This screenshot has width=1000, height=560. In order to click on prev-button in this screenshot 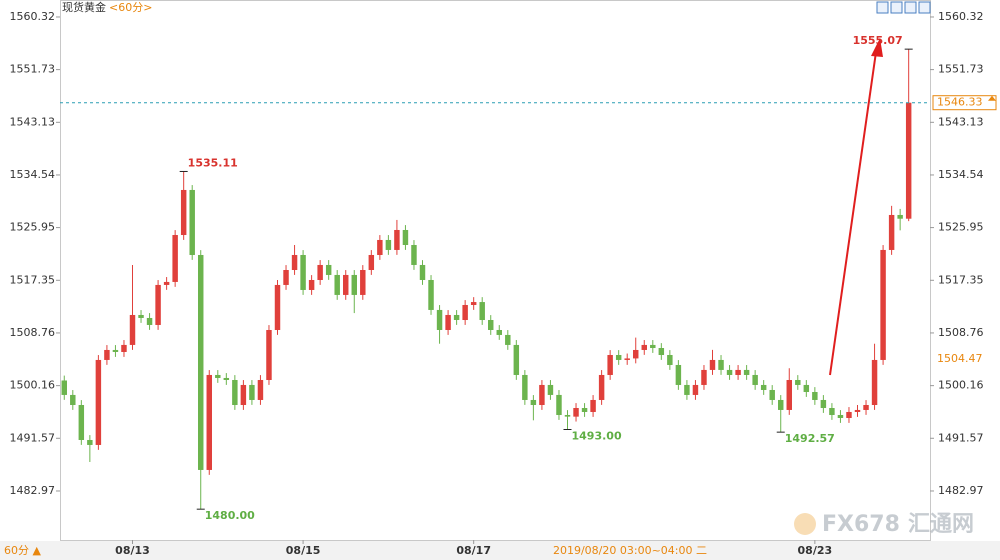, I will do `click(896, 7)`.